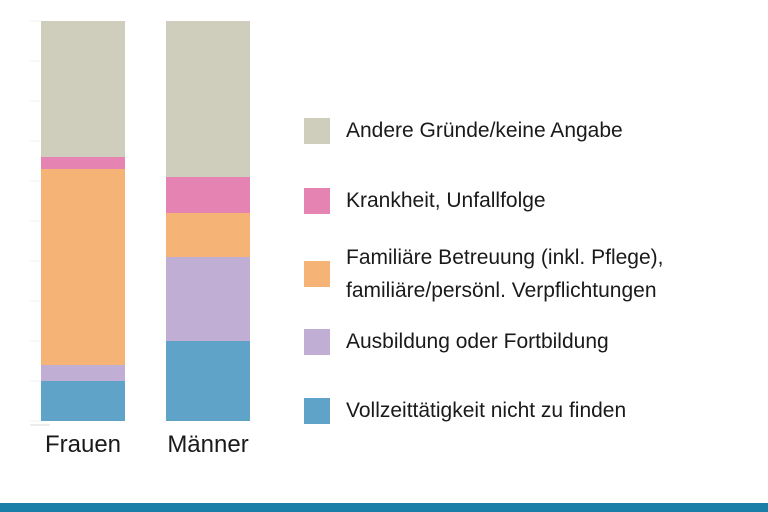 This screenshot has height=512, width=768. I want to click on x-tick-label: Frauen, so click(83, 444).